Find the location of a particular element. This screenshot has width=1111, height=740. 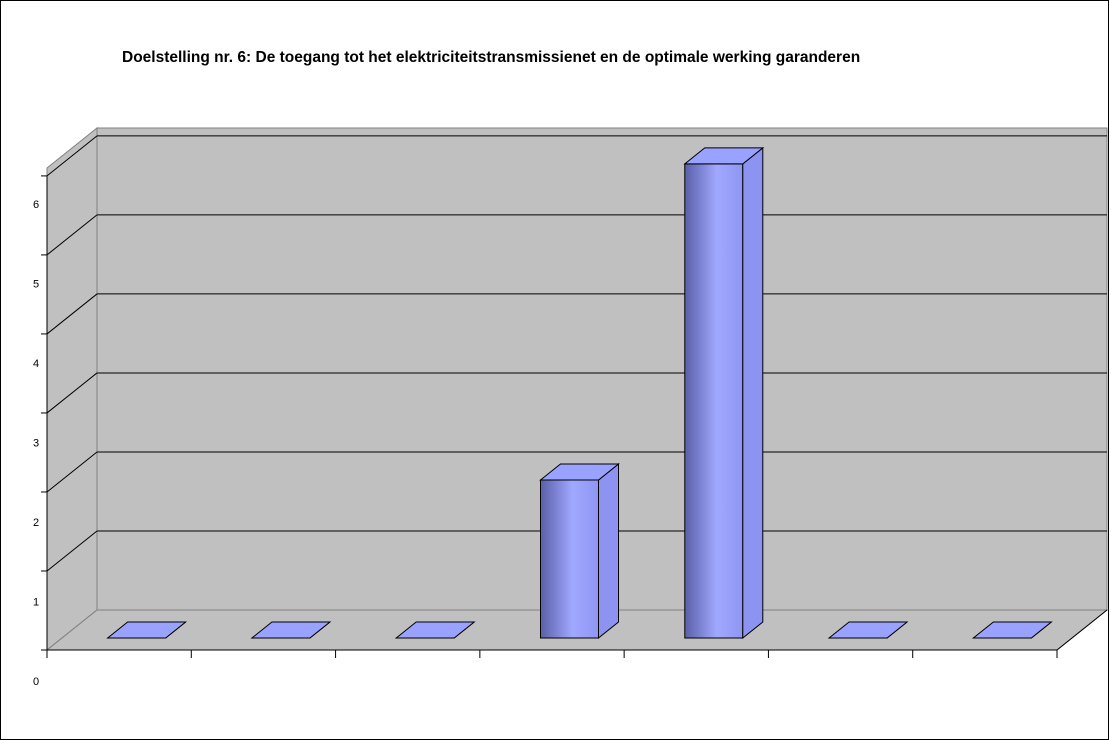

y-tick-label: 2 is located at coordinates (36, 523).